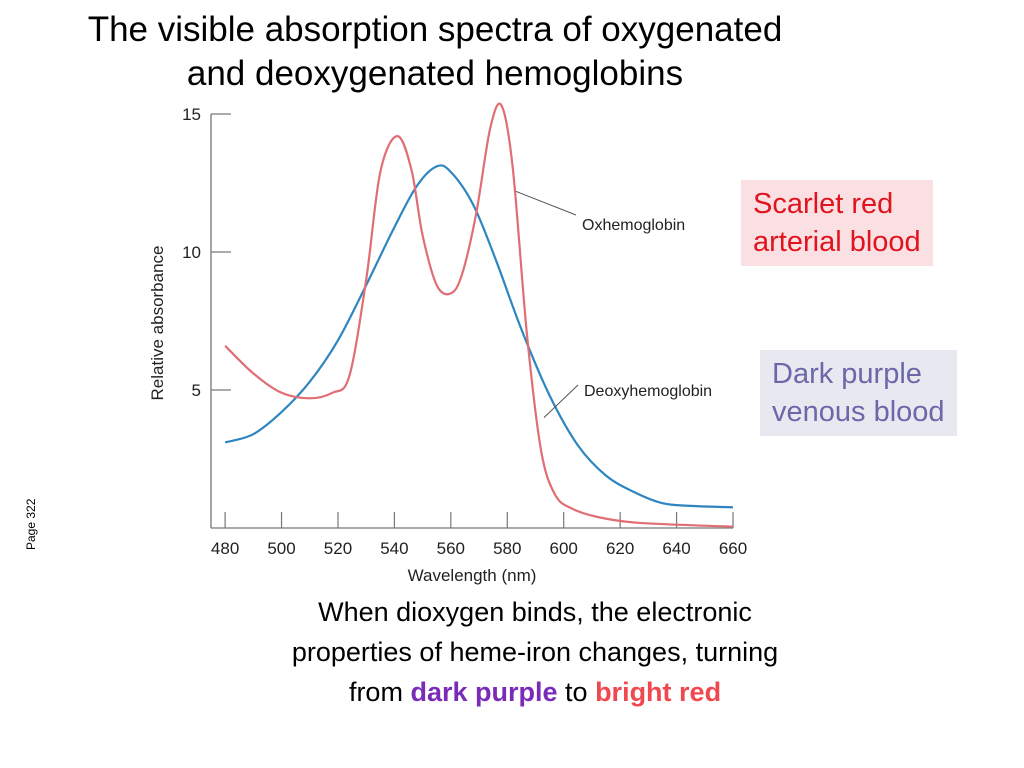  Describe the element at coordinates (564, 548) in the screenshot. I see `x-tick-label-600: 600` at that location.